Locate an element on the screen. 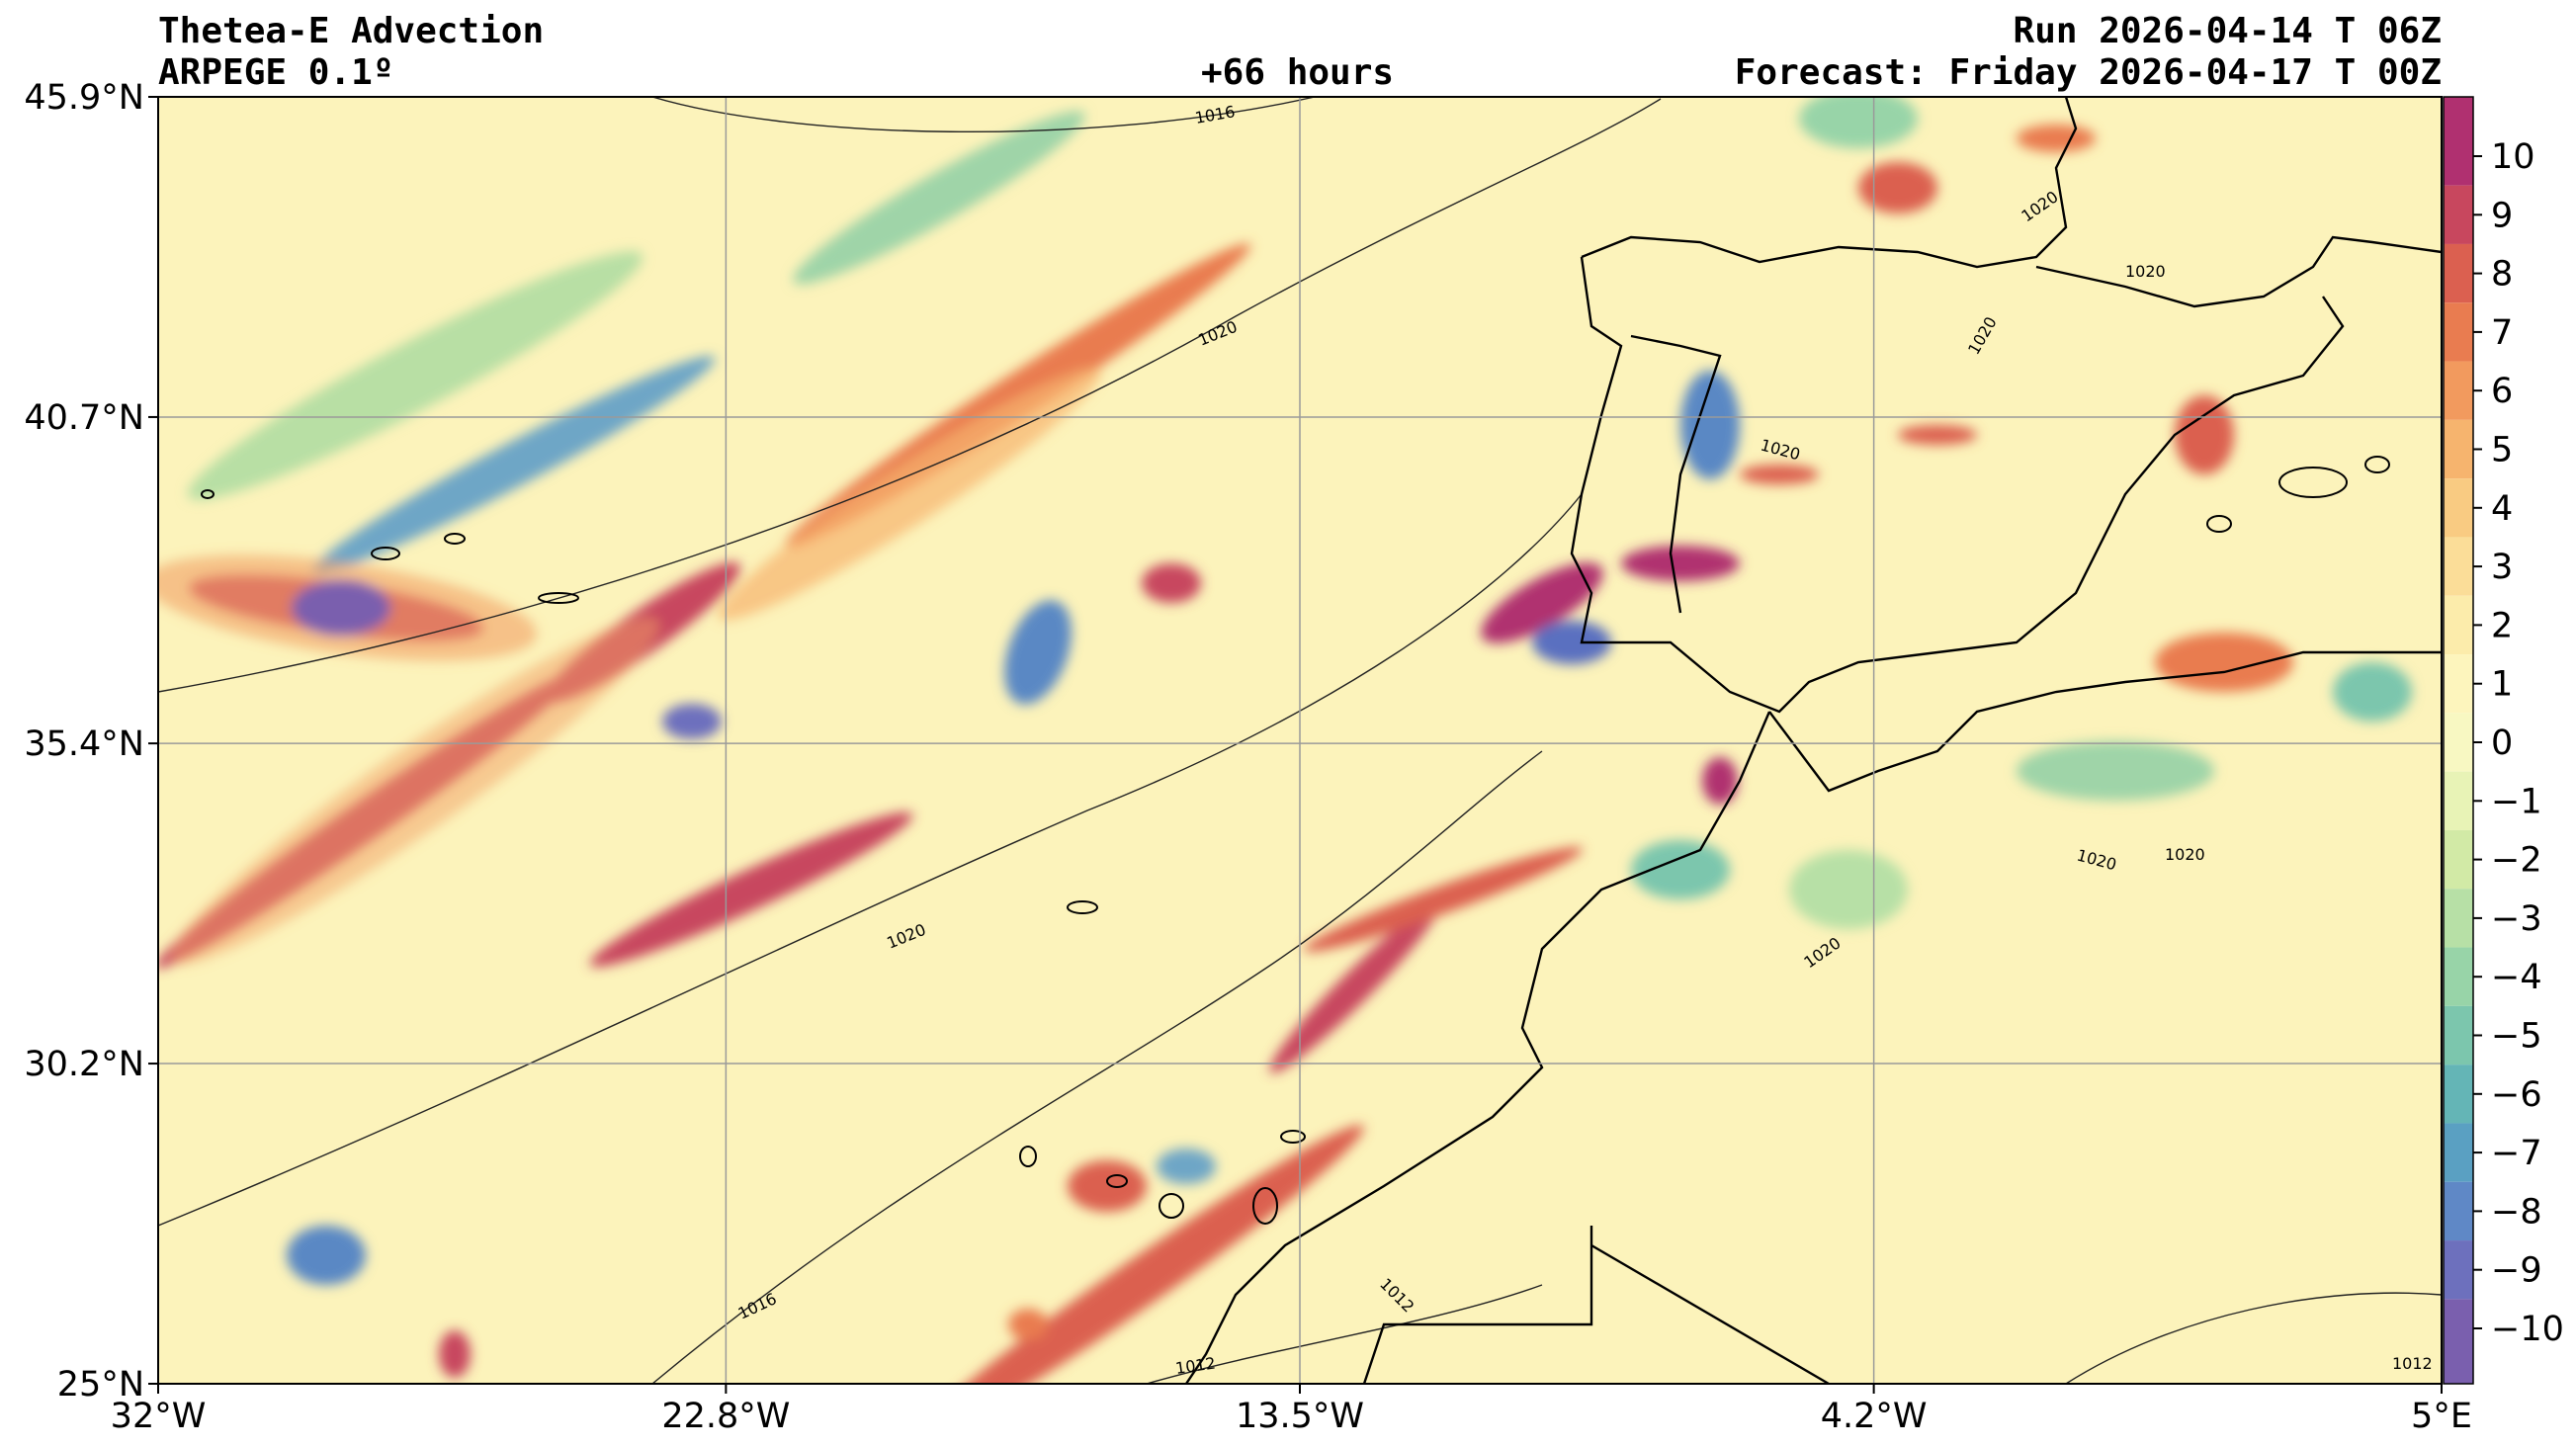  colorbar-tick-label: −1 is located at coordinates (2516, 801).